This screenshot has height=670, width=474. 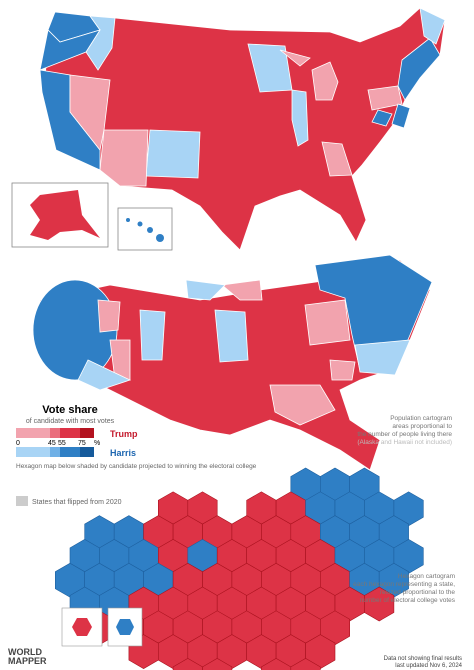 I want to click on note-line: (Alaska and Hawaii not included), so click(x=404, y=442).